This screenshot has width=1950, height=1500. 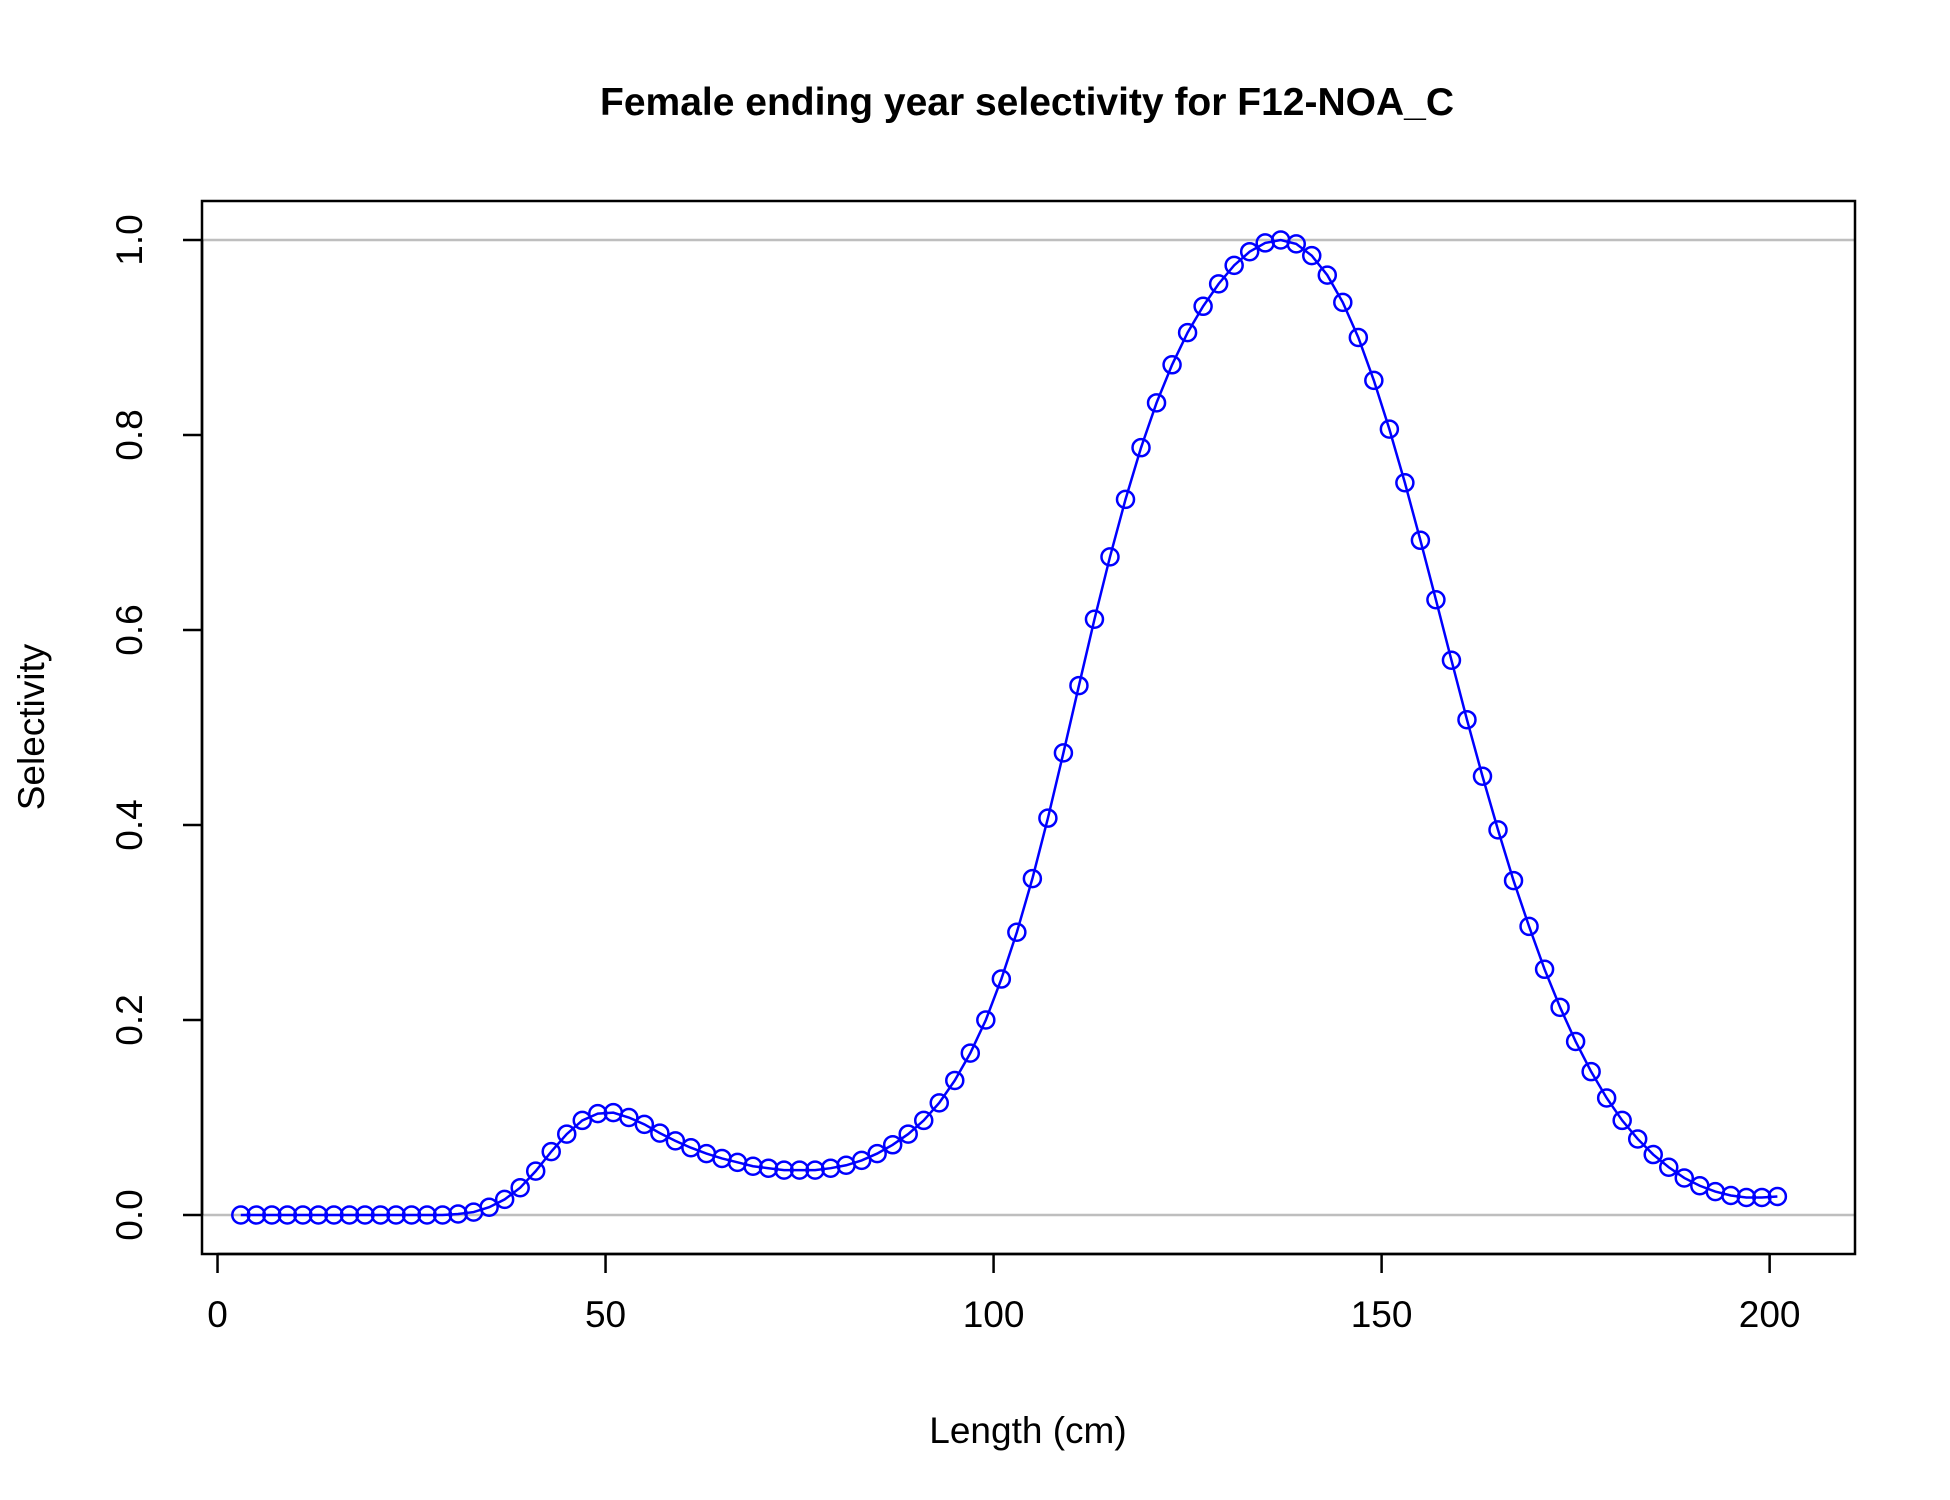 What do you see at coordinates (129, 629) in the screenshot?
I see `y-tick-label: 0.6` at bounding box center [129, 629].